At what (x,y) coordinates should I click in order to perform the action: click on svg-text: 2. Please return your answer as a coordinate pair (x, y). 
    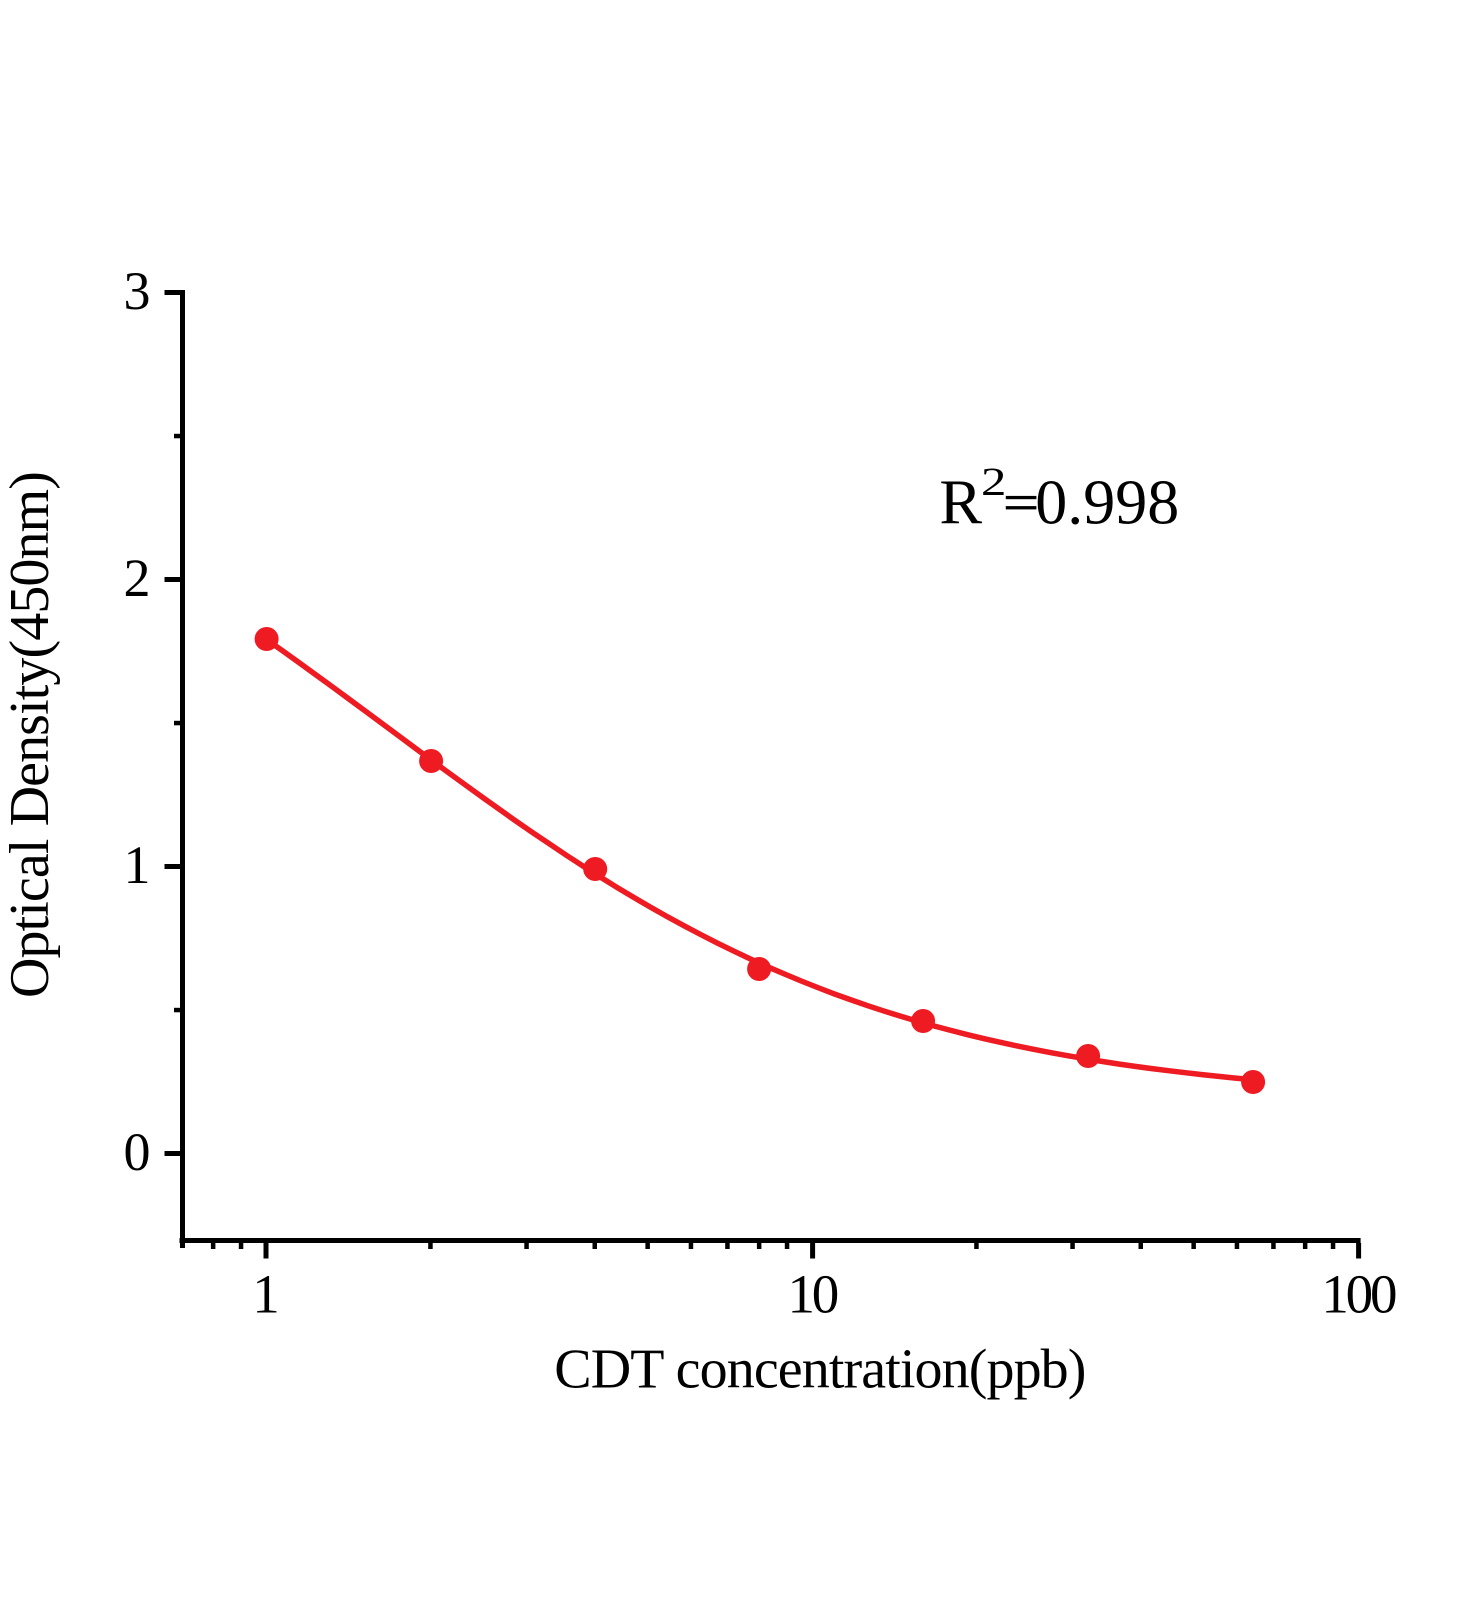
    Looking at the image, I should click on (137, 578).